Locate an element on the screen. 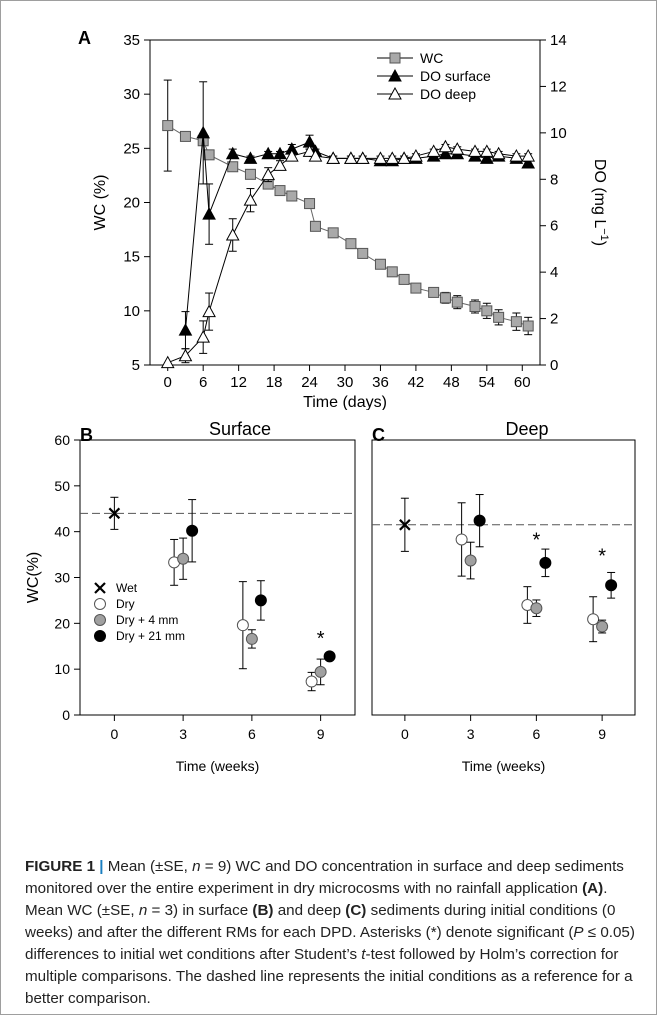  x-tick-label: 60 is located at coordinates (522, 382).